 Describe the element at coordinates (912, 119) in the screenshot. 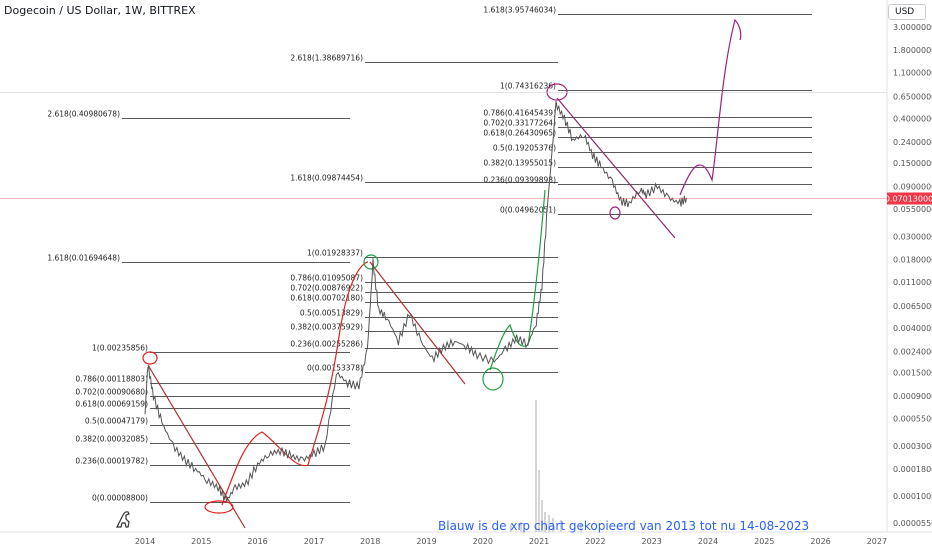

I see `price-tick-label: 0.40000000` at that location.